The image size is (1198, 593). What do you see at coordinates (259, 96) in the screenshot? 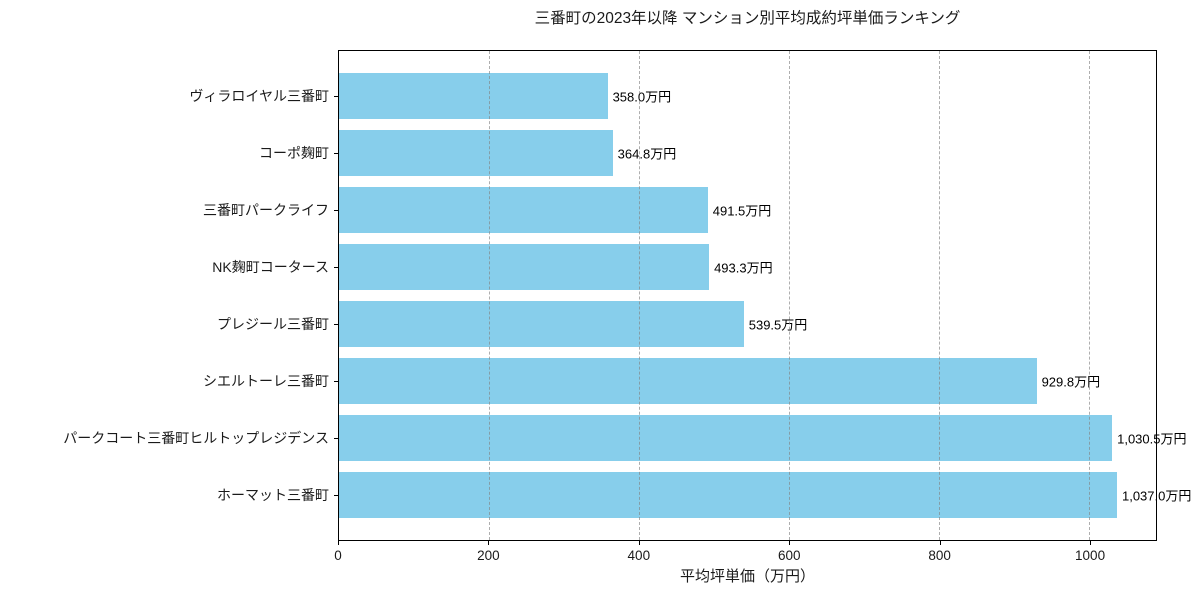
I see `y-axis-label: ヴィラロイヤル三番町` at bounding box center [259, 96].